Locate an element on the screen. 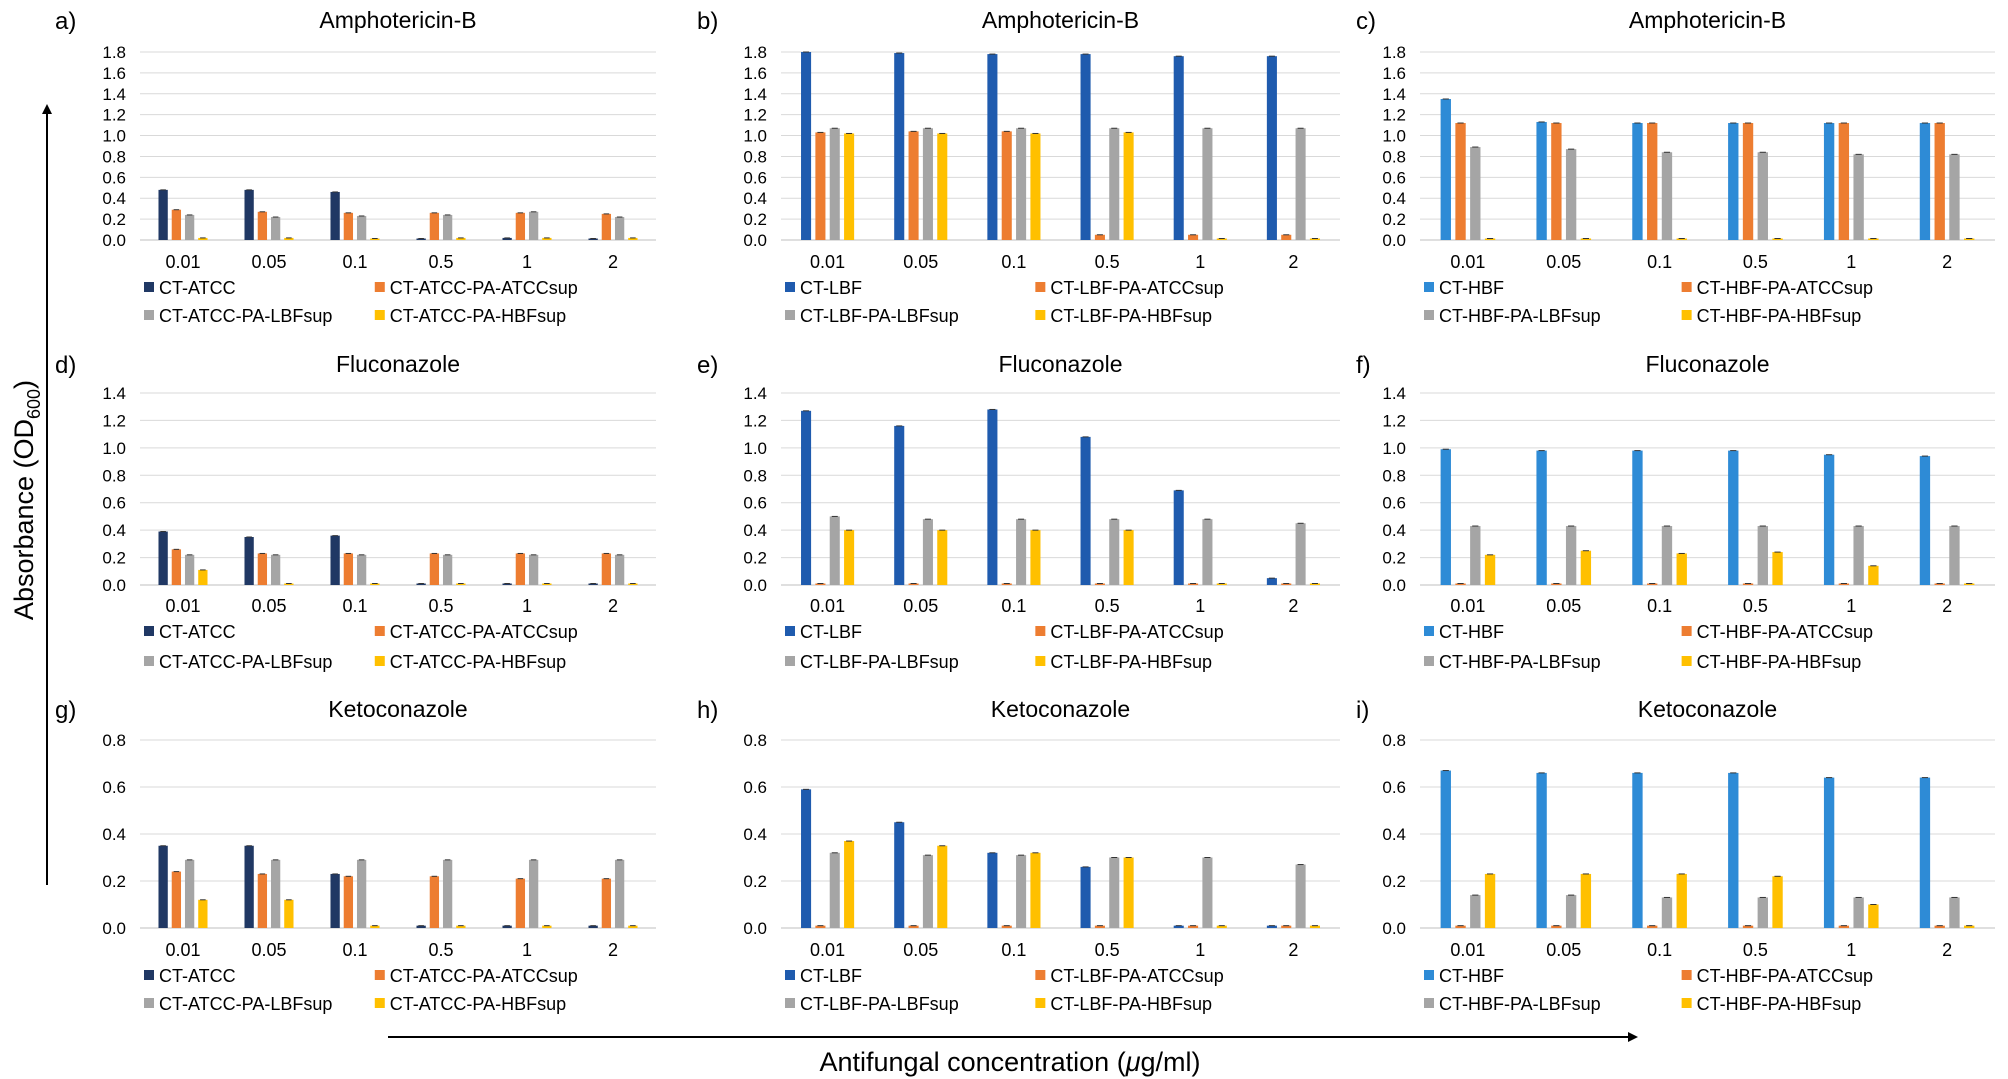 Image resolution: width=2008 pixels, height=1079 pixels. legend-entry: CT-HBF is located at coordinates (1471, 632).